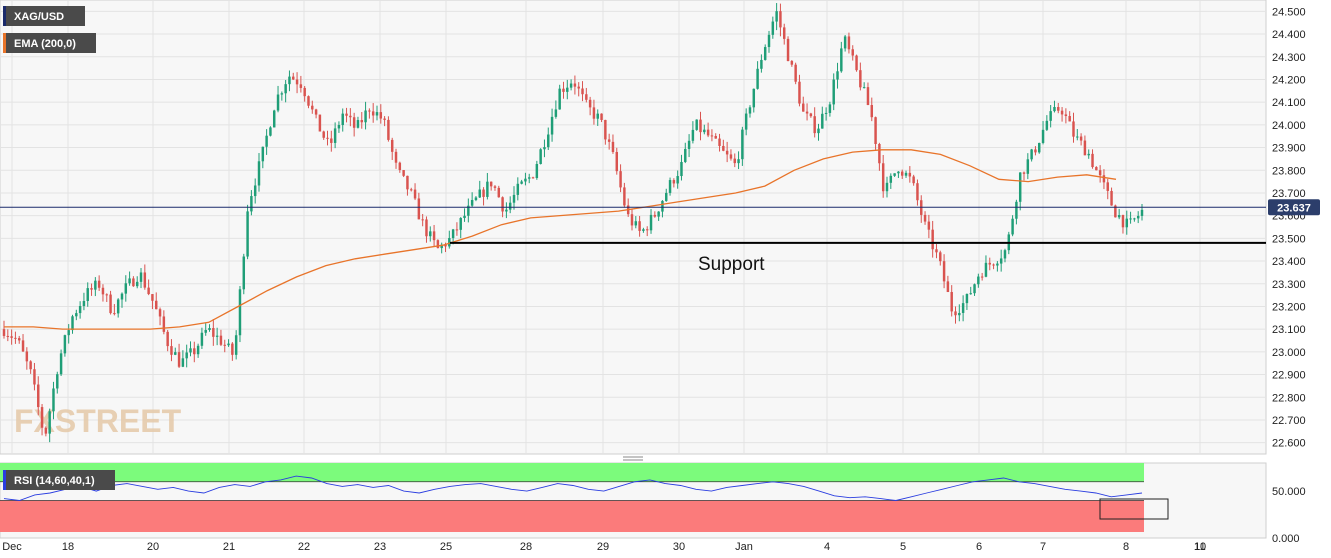 The height and width of the screenshot is (558, 1331). Describe the element at coordinates (1289, 330) in the screenshot. I see `price-tick-label: 23.100` at that location.